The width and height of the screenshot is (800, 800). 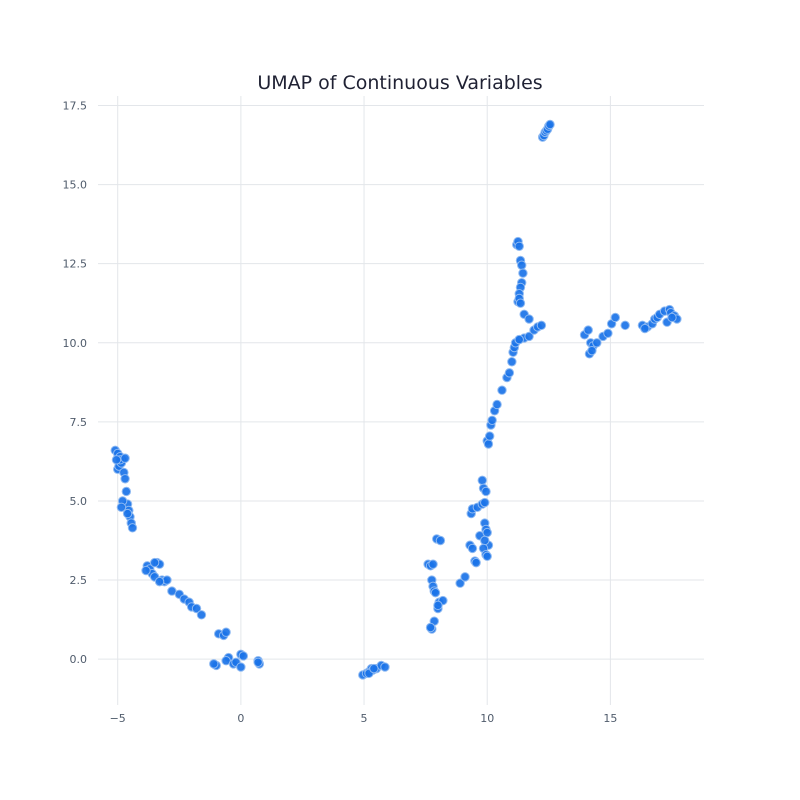 What do you see at coordinates (399, 83) in the screenshot?
I see `chart-title: UMAP of Continuous Variables` at bounding box center [399, 83].